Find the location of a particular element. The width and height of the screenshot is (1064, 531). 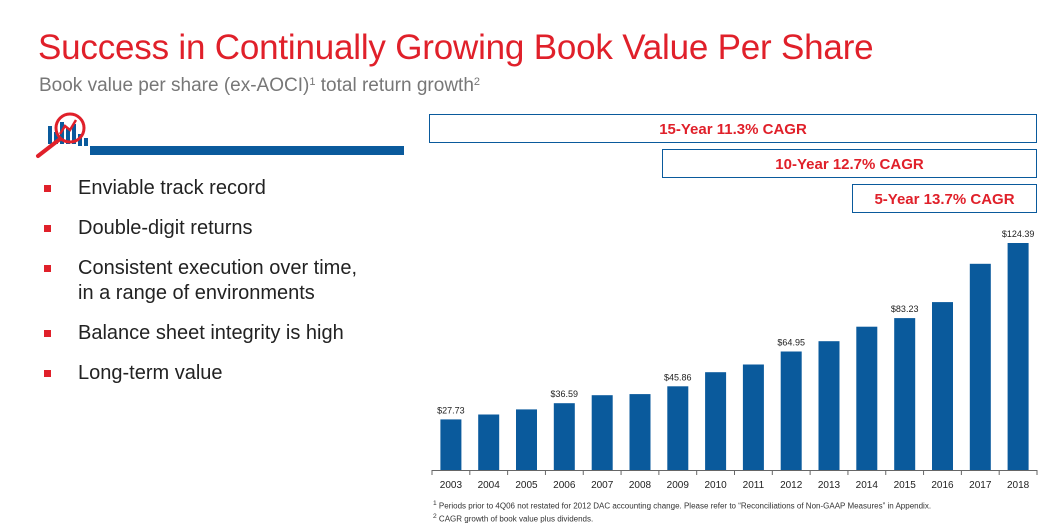

bar-2018 is located at coordinates (1018, 356).